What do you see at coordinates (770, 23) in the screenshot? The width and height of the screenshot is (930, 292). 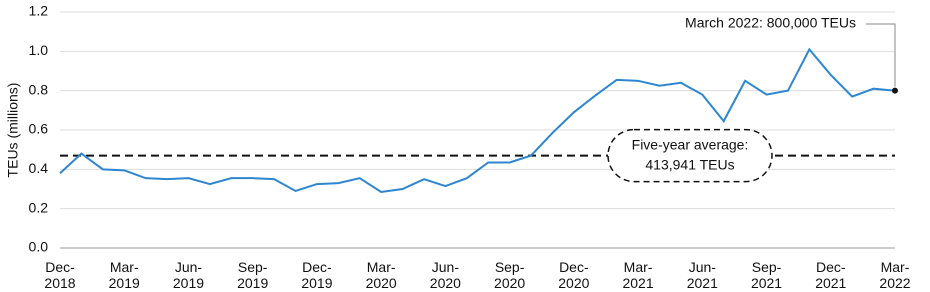 I see `annotation: March 2022: 800,000 TEUs` at bounding box center [770, 23].